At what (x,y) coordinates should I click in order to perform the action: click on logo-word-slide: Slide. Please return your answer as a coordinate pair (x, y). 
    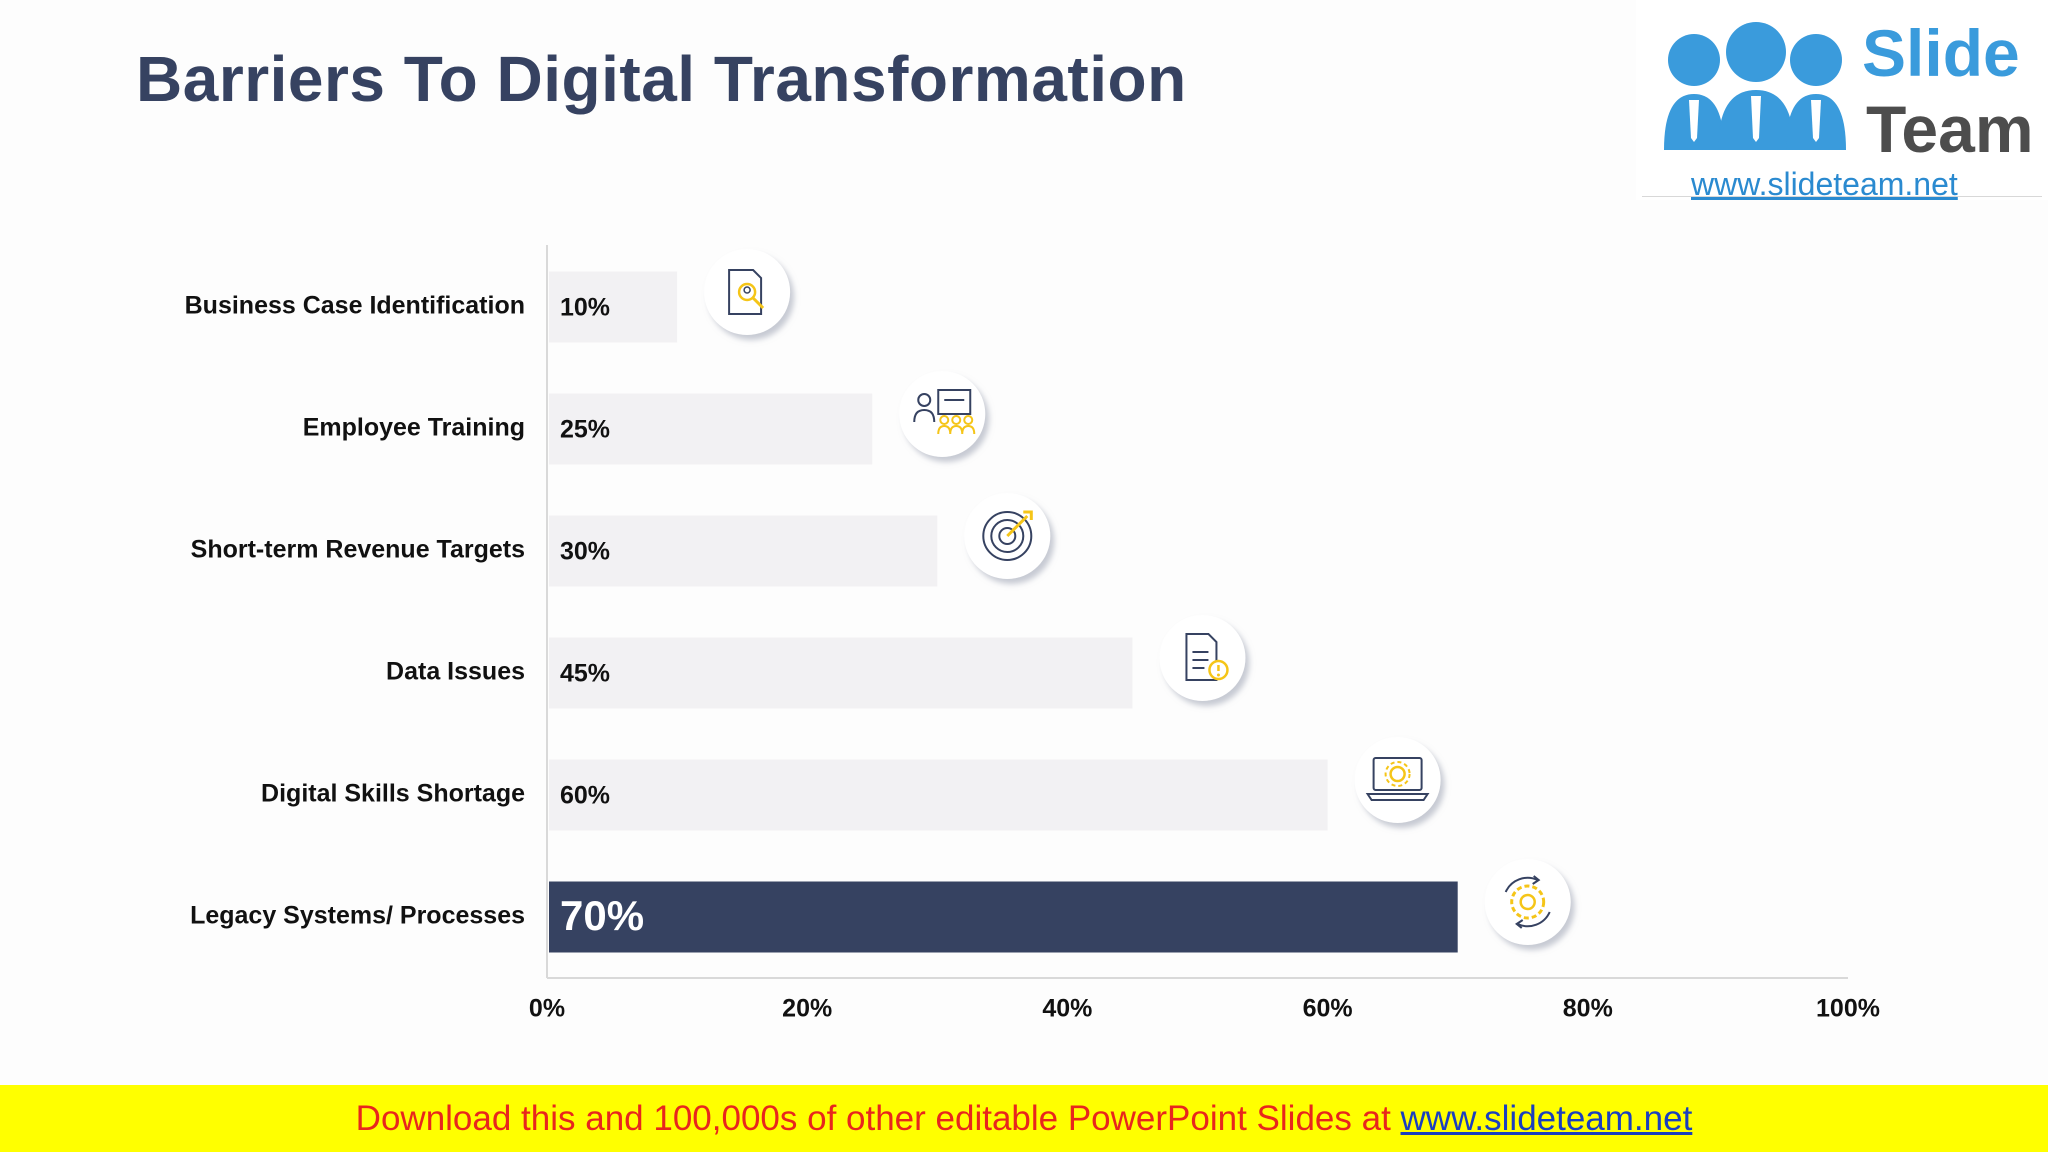
    Looking at the image, I should click on (1941, 53).